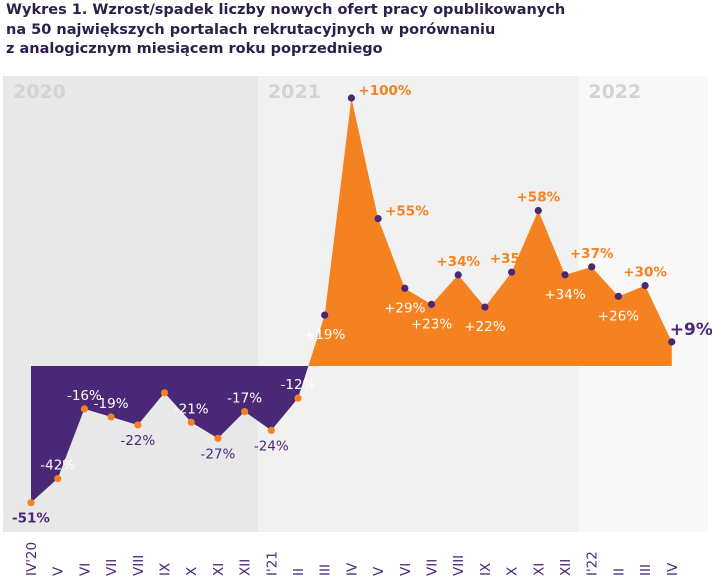 The height and width of the screenshot is (580, 712). What do you see at coordinates (31, 519) in the screenshot?
I see `data-label: -51%` at bounding box center [31, 519].